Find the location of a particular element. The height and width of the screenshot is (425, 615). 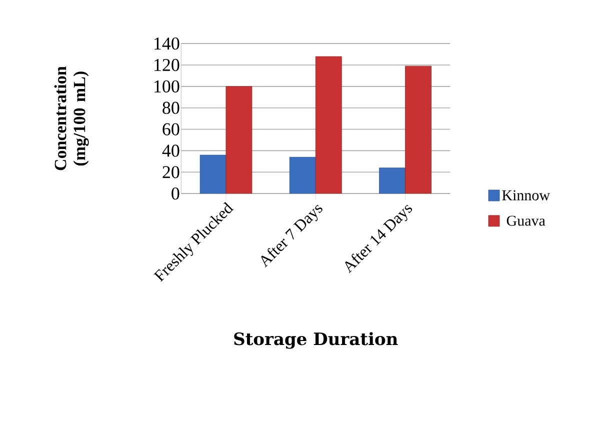

y-tick-label: 140 is located at coordinates (167, 43).